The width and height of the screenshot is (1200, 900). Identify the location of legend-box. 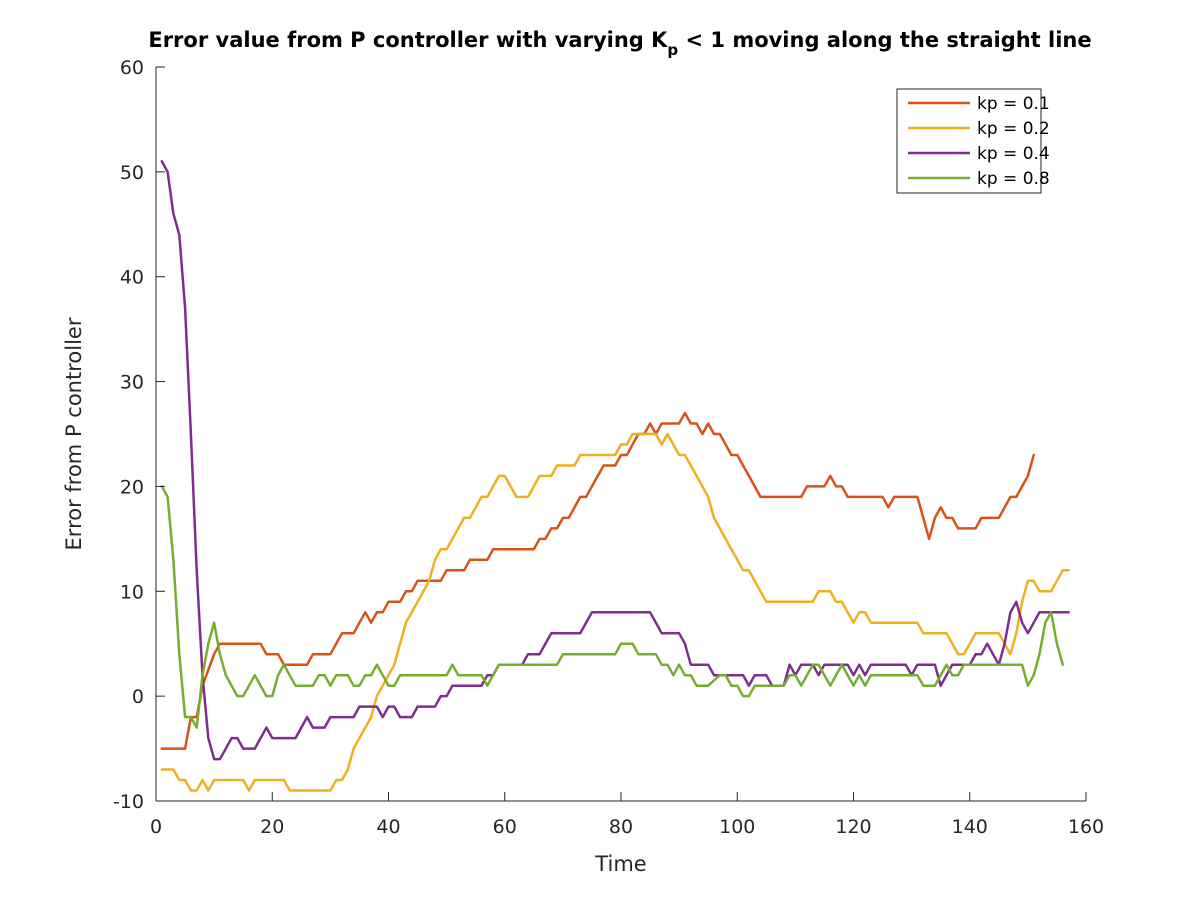
(969, 141).